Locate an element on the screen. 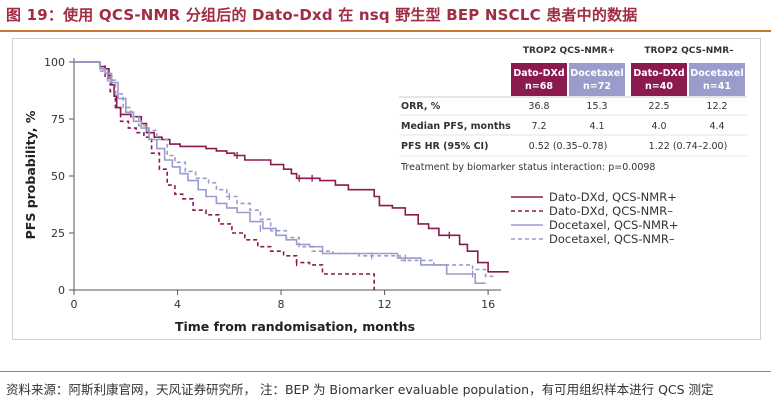  y-tick-label: 100 is located at coordinates (54, 62).